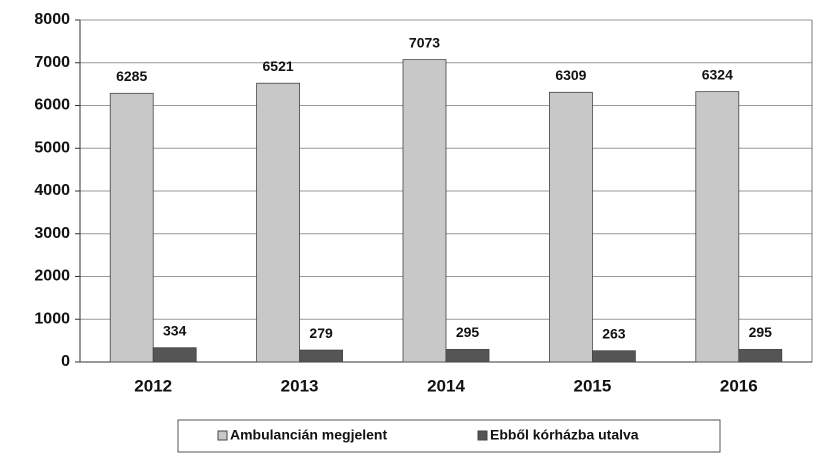 Image resolution: width=814 pixels, height=454 pixels. What do you see at coordinates (592, 385) in the screenshot?
I see `x-tick-label: 2015` at bounding box center [592, 385].